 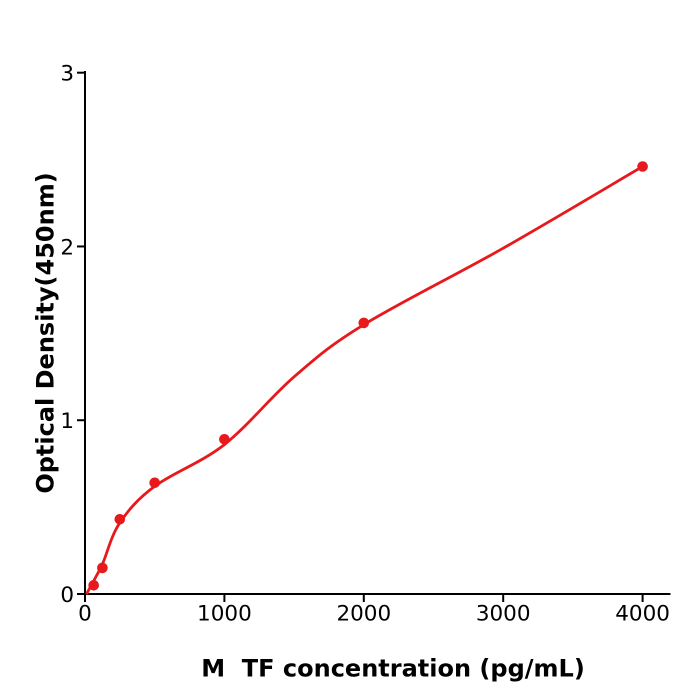 What do you see at coordinates (67, 247) in the screenshot?
I see `y-tick-label: 2` at bounding box center [67, 247].